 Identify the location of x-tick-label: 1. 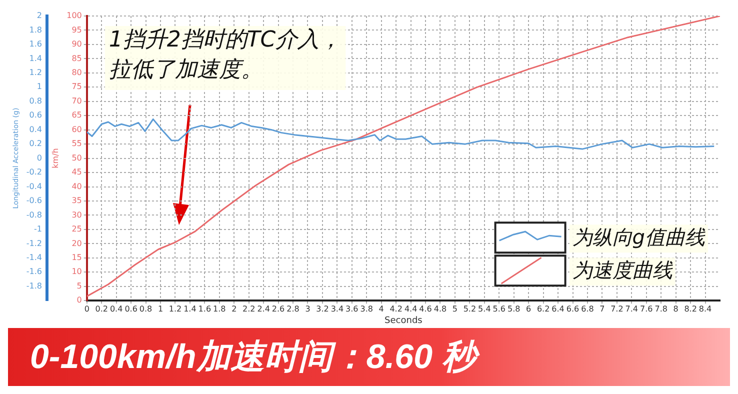
(161, 309).